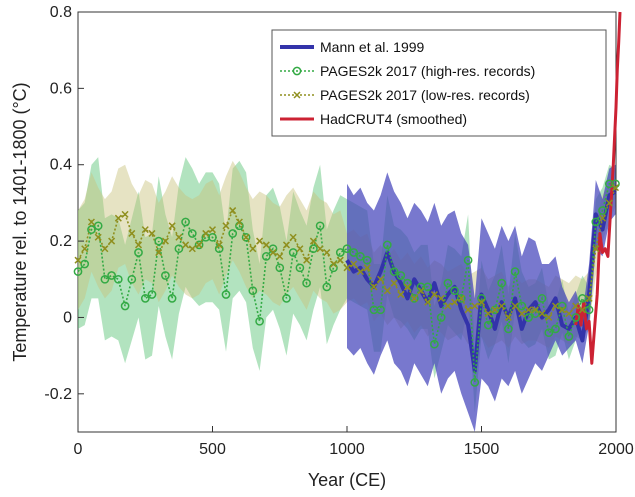 Image resolution: width=635 pixels, height=497 pixels. Describe the element at coordinates (61, 241) in the screenshot. I see `y-tick-label: 0.2` at that location.